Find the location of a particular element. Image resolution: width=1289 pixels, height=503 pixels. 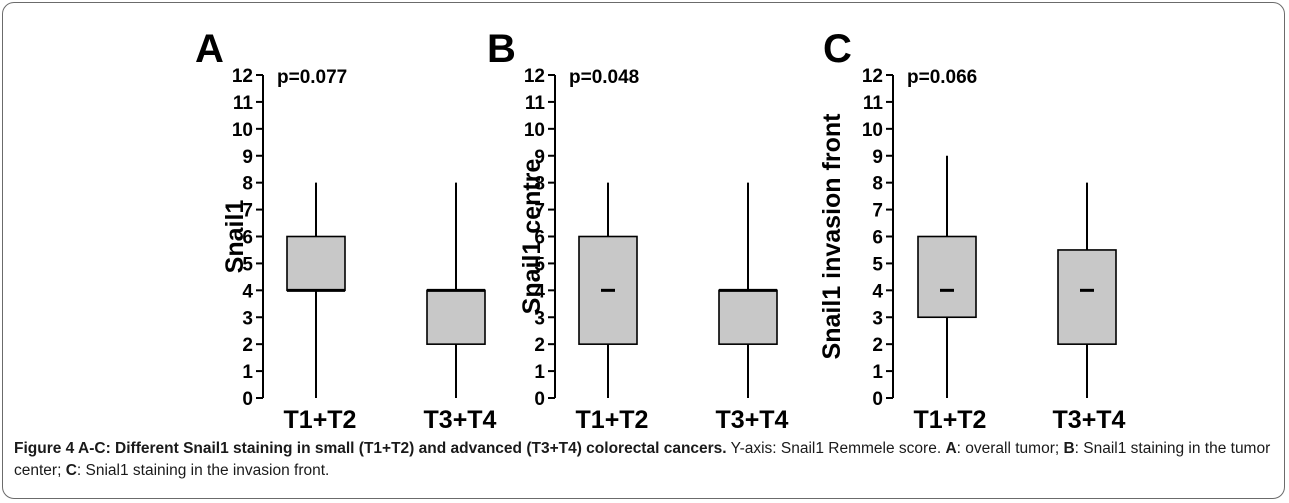

caption-text-b: : Snail1 staining in the tumor center; is located at coordinates (642, 459).